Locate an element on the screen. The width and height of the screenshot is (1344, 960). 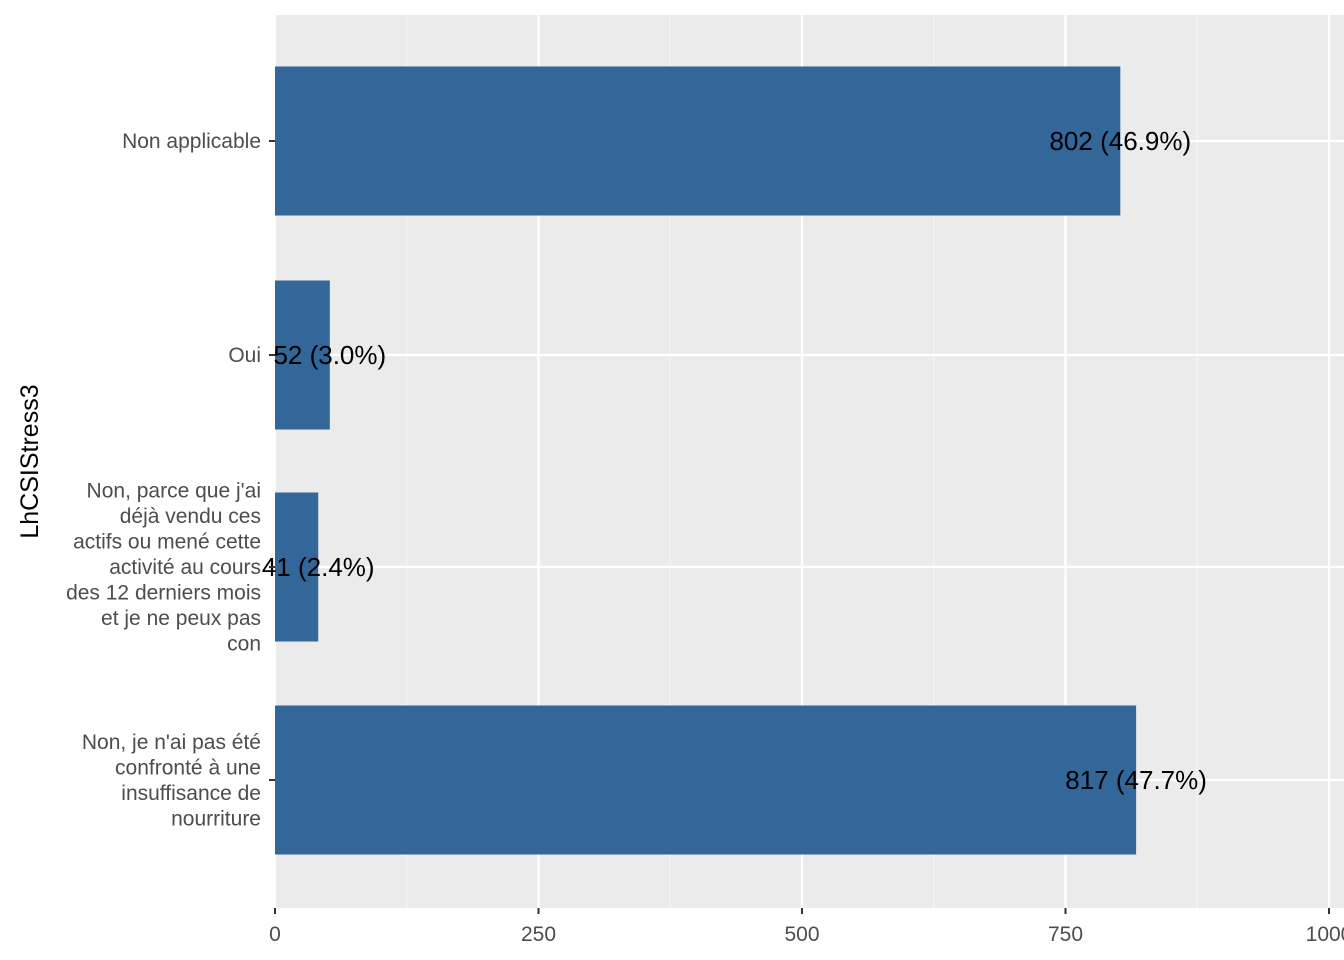
y-tick-label: Oui is located at coordinates (244, 355).